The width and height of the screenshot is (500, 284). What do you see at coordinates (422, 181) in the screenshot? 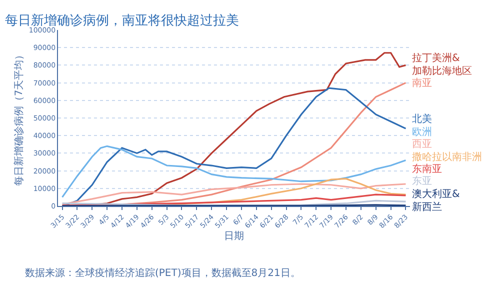
I see `series-label: 东亚` at bounding box center [422, 181].